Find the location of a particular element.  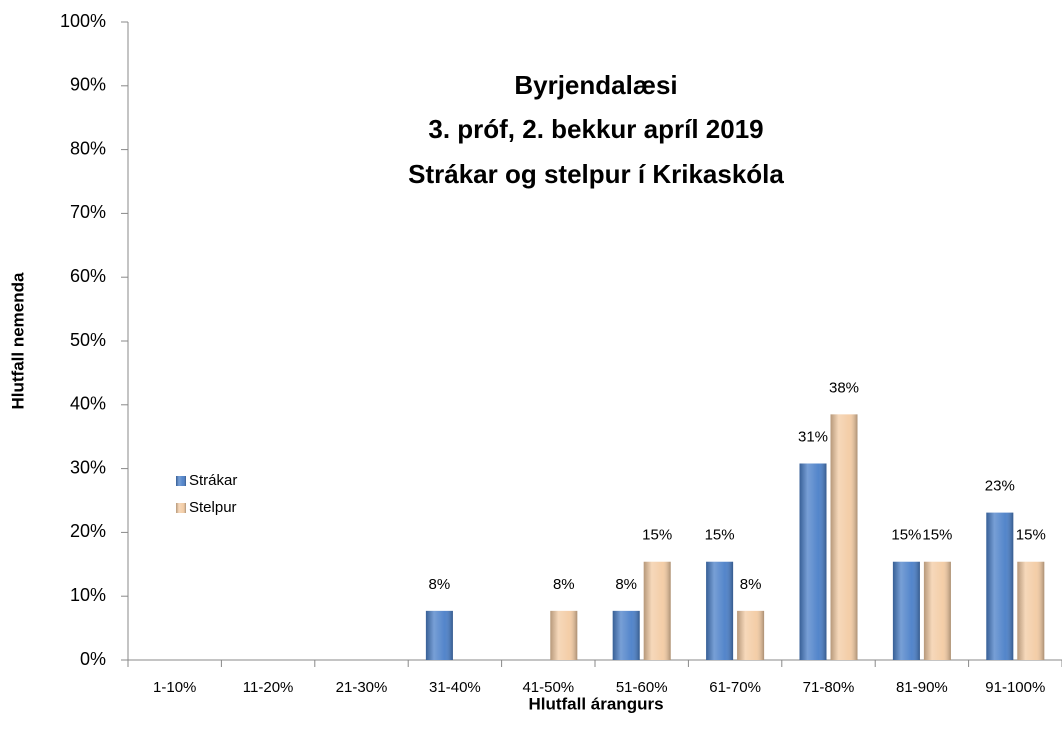

y-tick-label: 50% is located at coordinates (88, 340).